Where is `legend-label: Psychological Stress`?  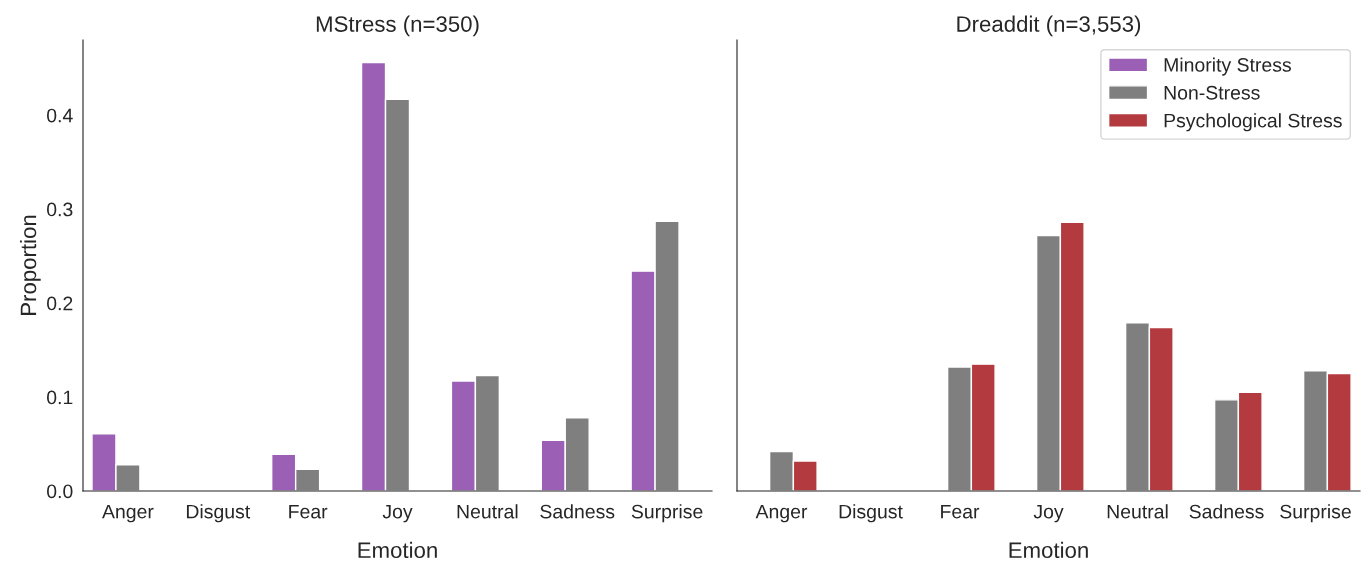 legend-label: Psychological Stress is located at coordinates (1253, 122).